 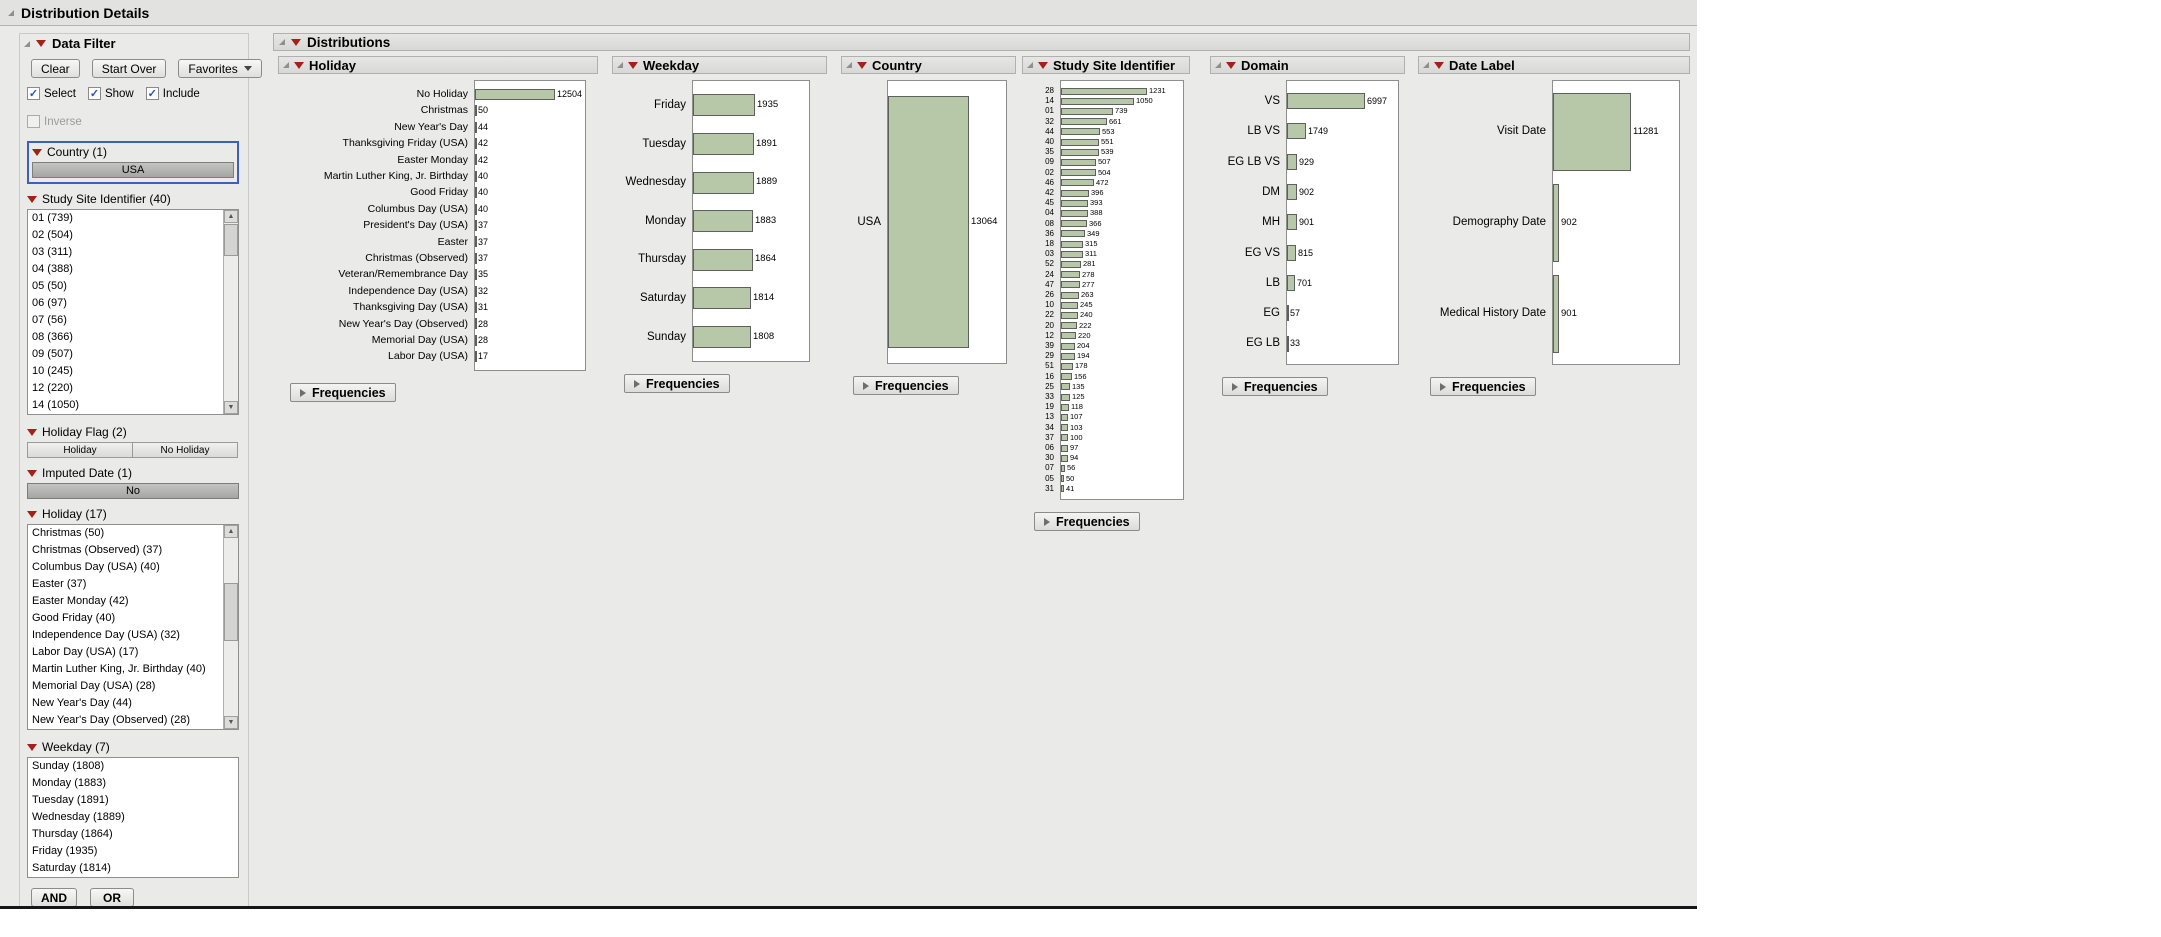 What do you see at coordinates (56, 405) in the screenshot?
I see `filter-list-item: 14 (1050)` at bounding box center [56, 405].